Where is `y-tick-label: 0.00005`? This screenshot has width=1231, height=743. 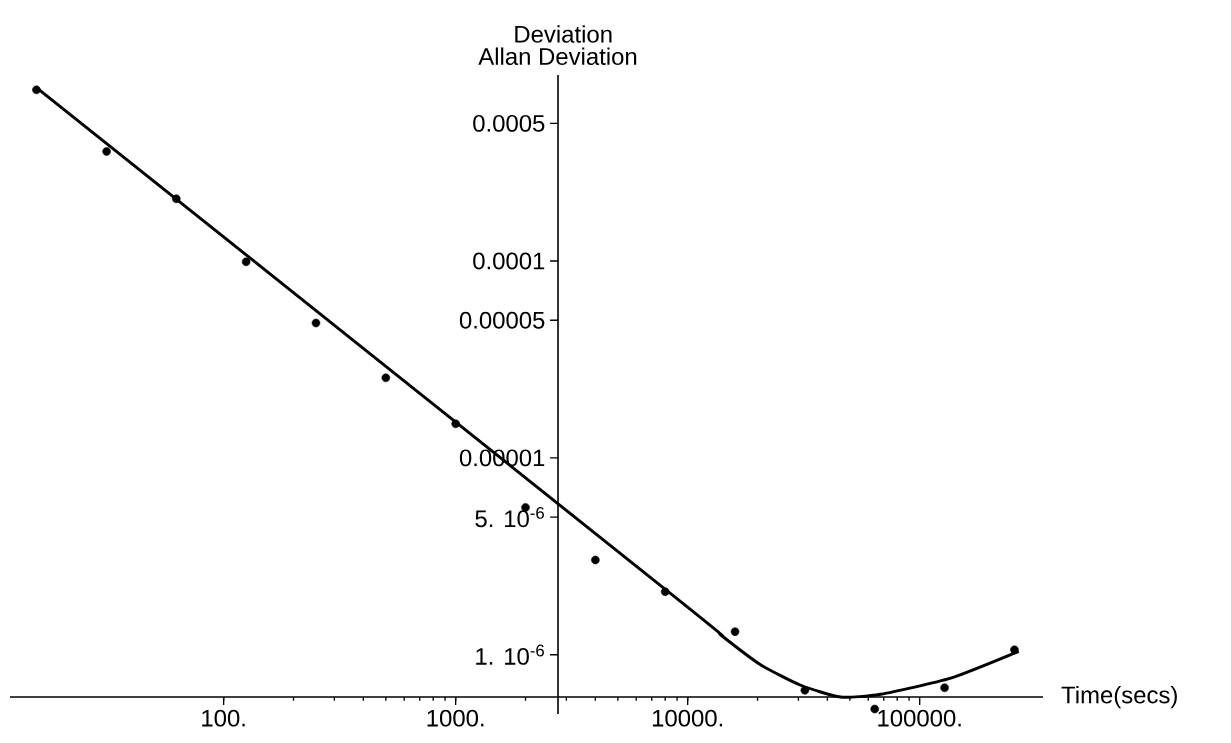 y-tick-label: 0.00005 is located at coordinates (502, 320).